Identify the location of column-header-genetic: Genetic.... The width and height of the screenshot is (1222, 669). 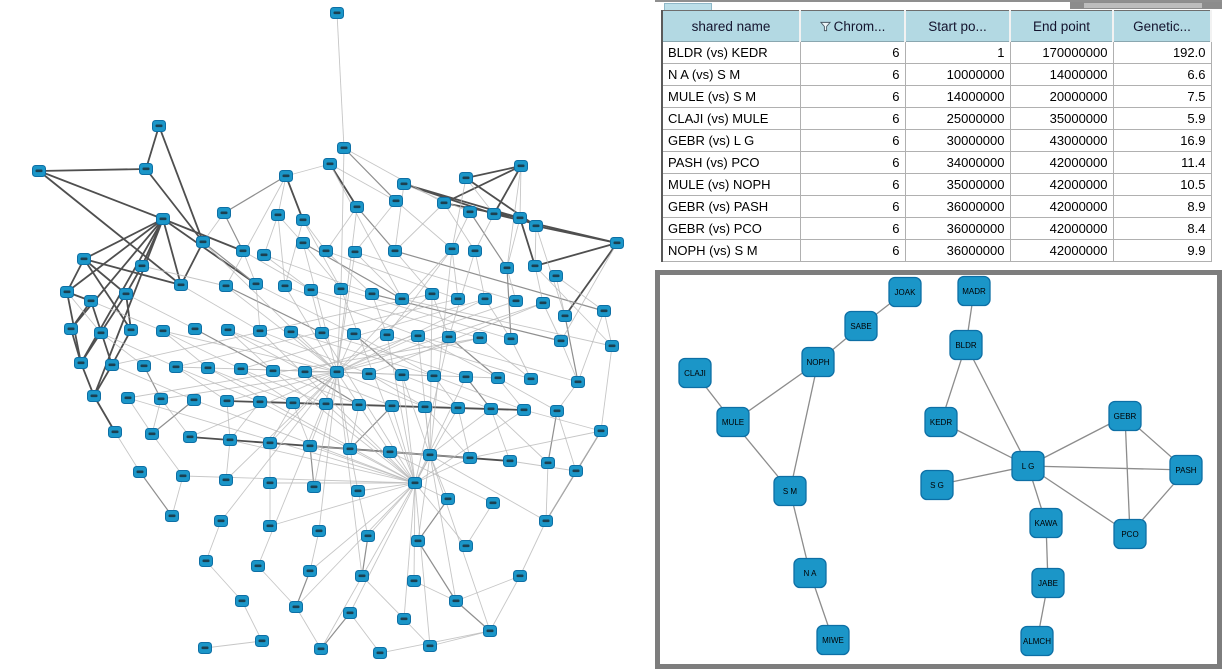
(1162, 26).